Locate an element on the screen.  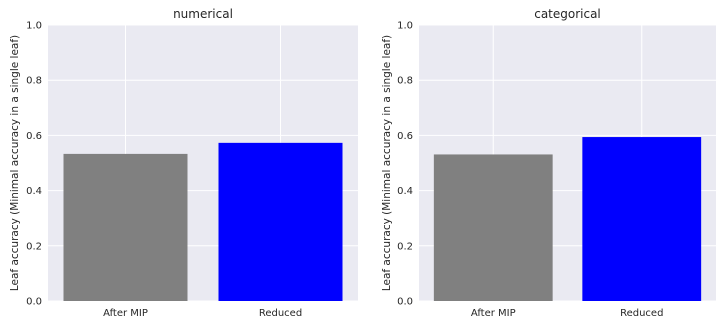
chart-title: categorical is located at coordinates (567, 14).